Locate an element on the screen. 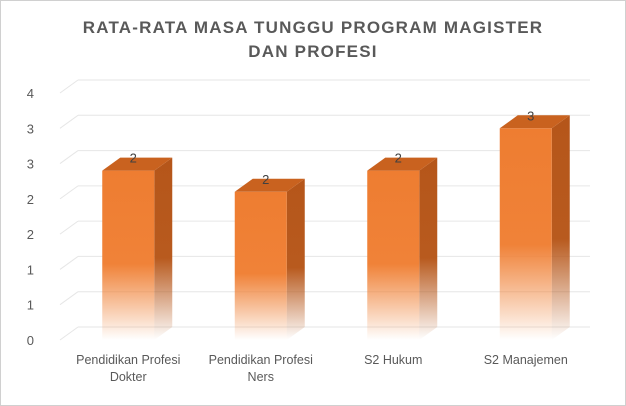 The height and width of the screenshot is (406, 626). data-label: 3 is located at coordinates (530, 115).